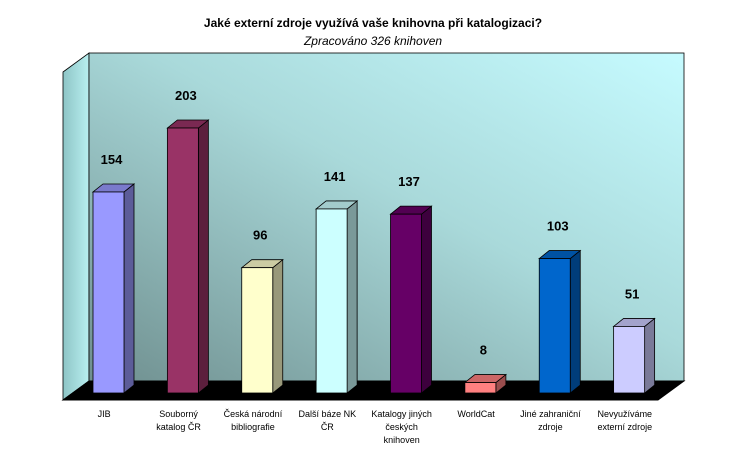  I want to click on data-label: 103, so click(558, 226).